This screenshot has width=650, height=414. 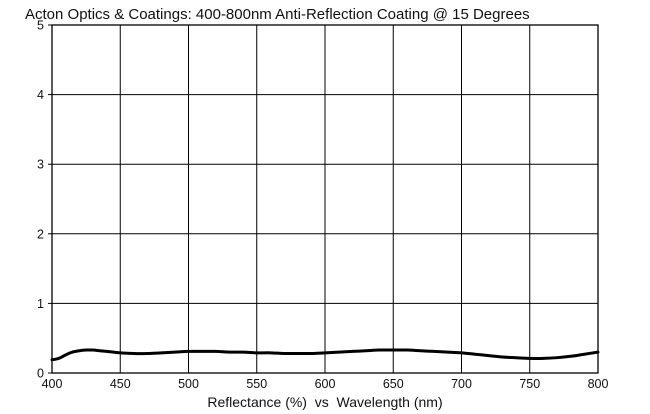 What do you see at coordinates (324, 402) in the screenshot?
I see `x-axis-label: Reflectance (%) vs Wavelength (nm)` at bounding box center [324, 402].